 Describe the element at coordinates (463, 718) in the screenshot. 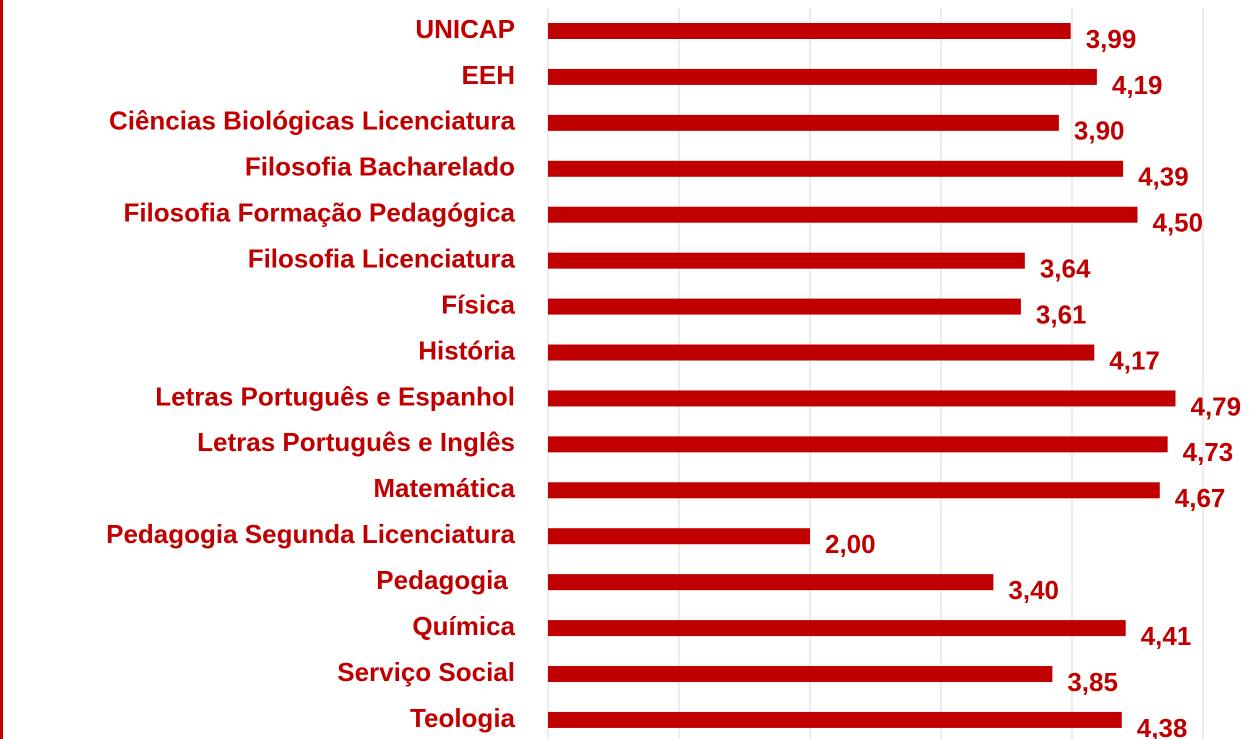

I see `category-label: Teologia` at that location.